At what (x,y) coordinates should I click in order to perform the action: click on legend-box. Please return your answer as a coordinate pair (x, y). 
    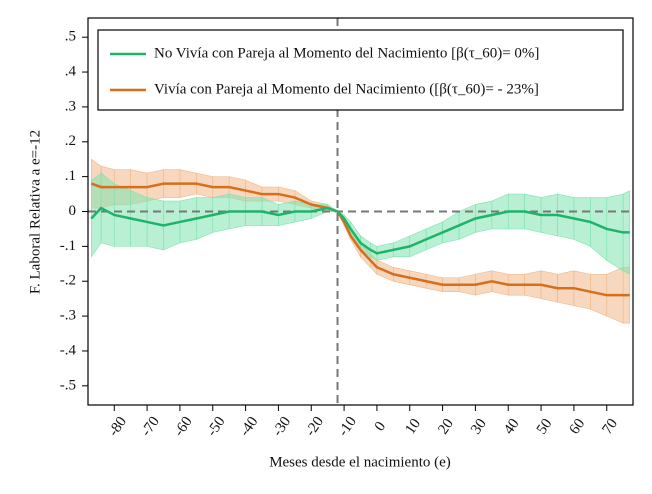
    Looking at the image, I should click on (360, 70).